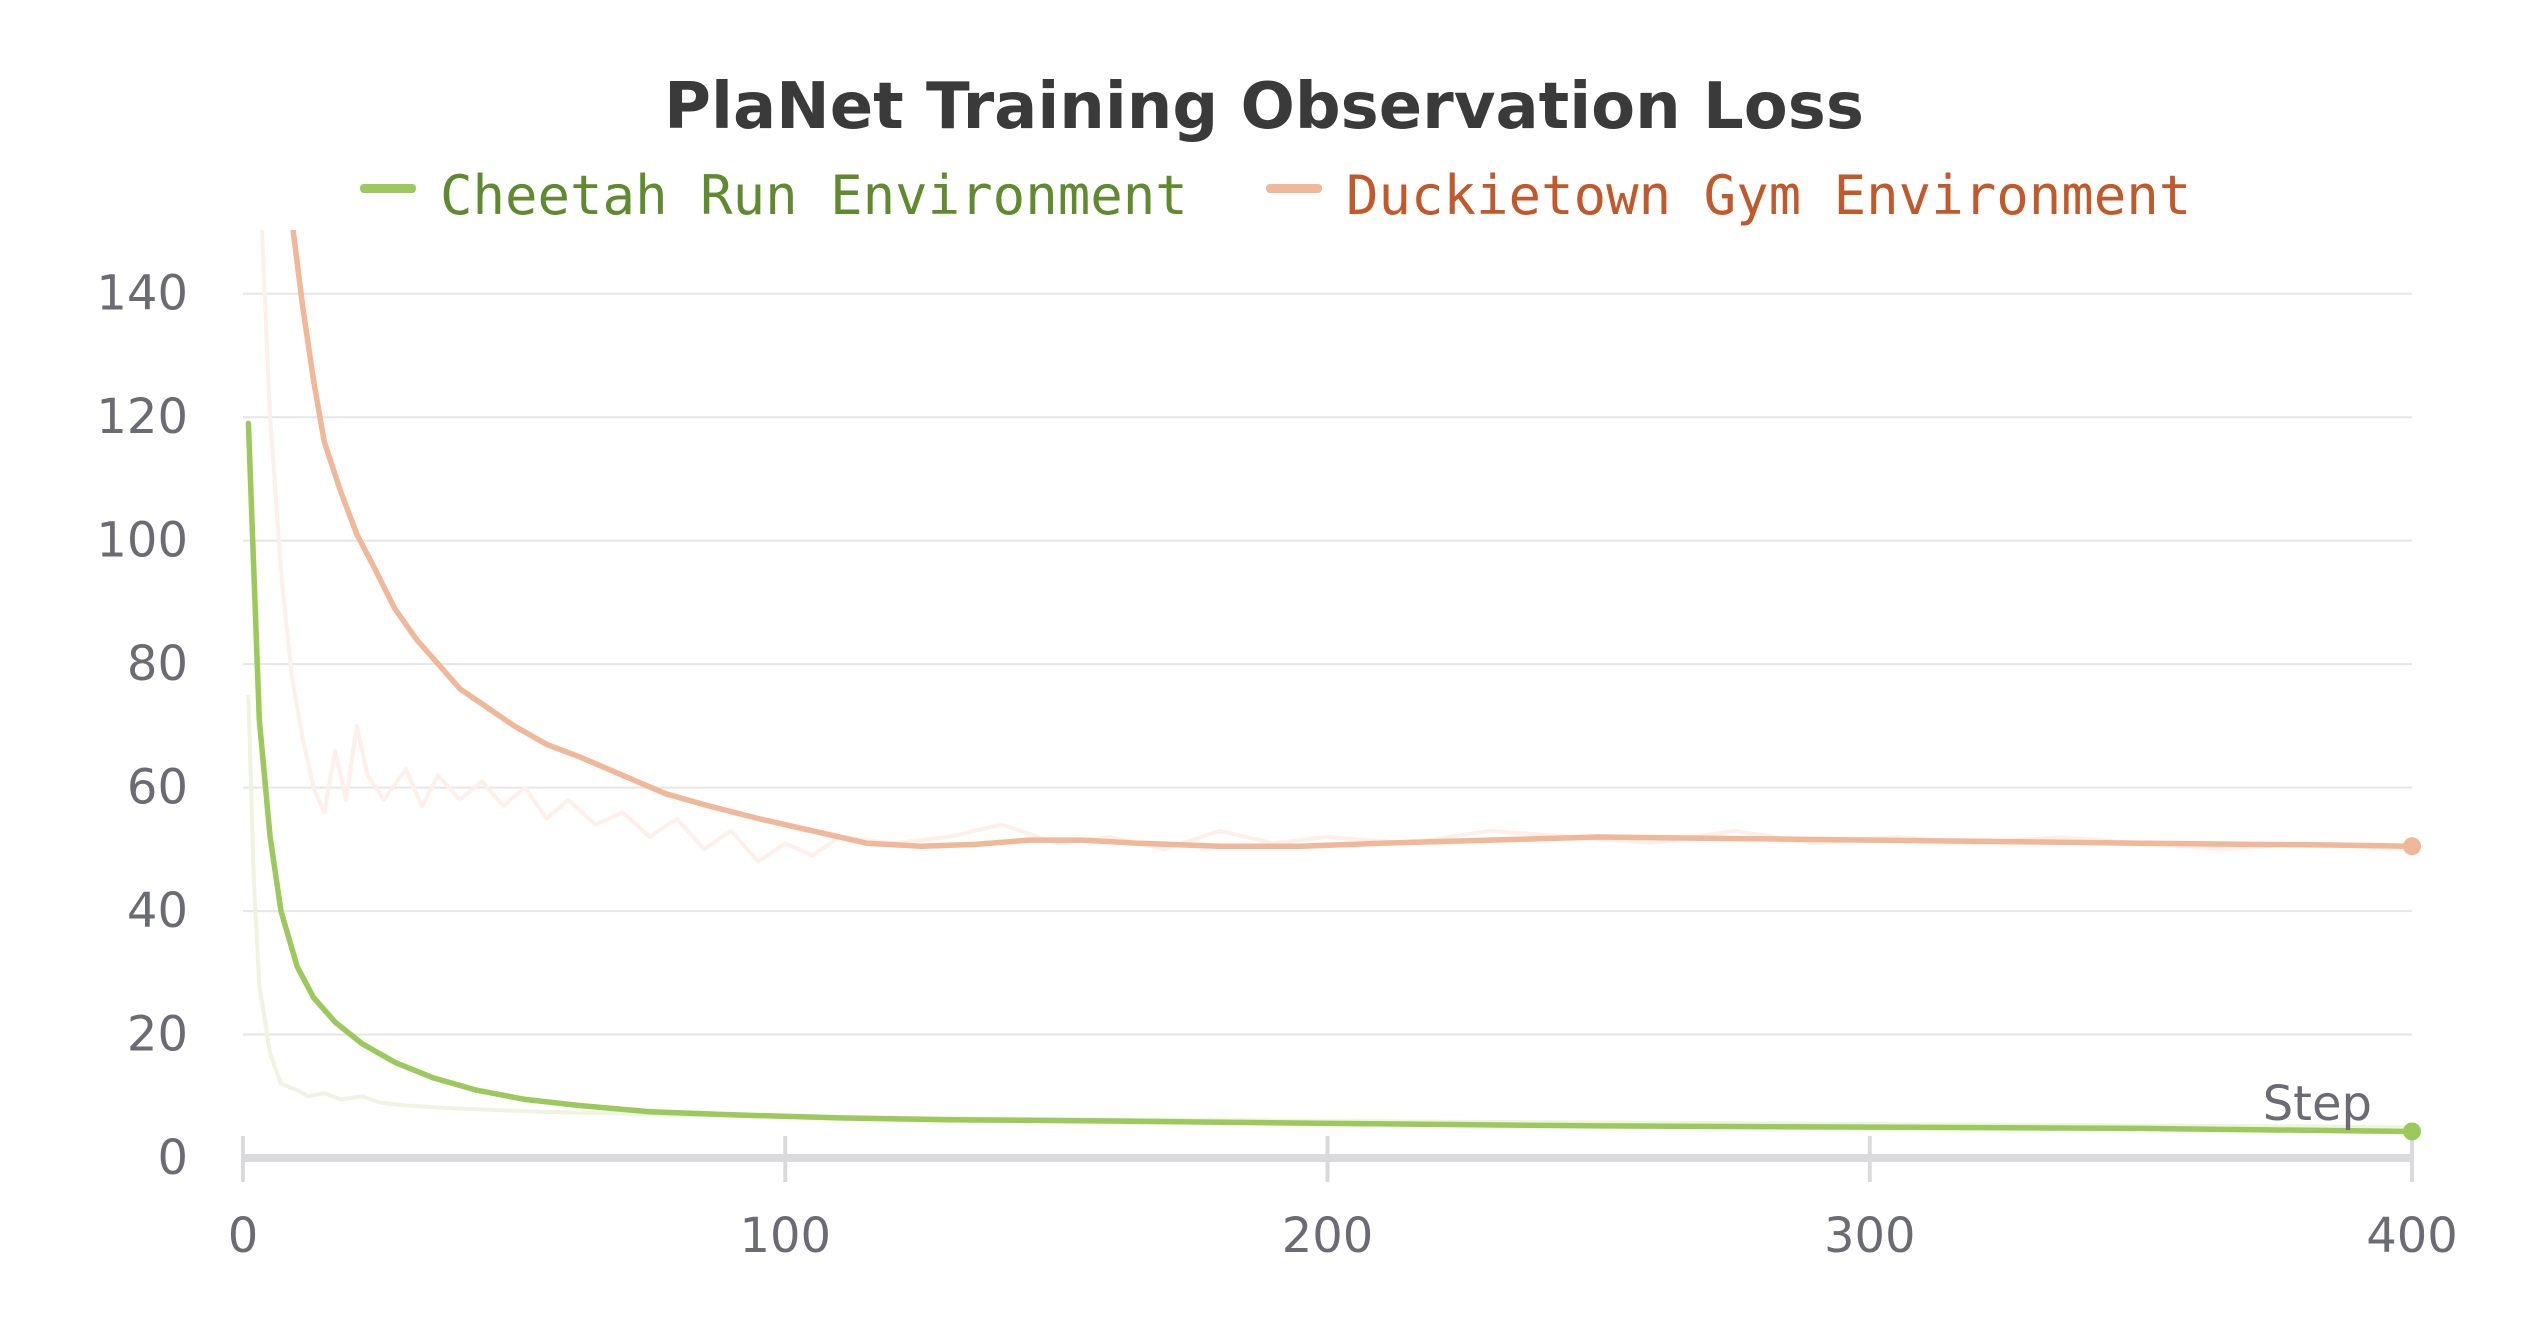  What do you see at coordinates (157, 911) in the screenshot?
I see `y-tick-label: 40` at bounding box center [157, 911].